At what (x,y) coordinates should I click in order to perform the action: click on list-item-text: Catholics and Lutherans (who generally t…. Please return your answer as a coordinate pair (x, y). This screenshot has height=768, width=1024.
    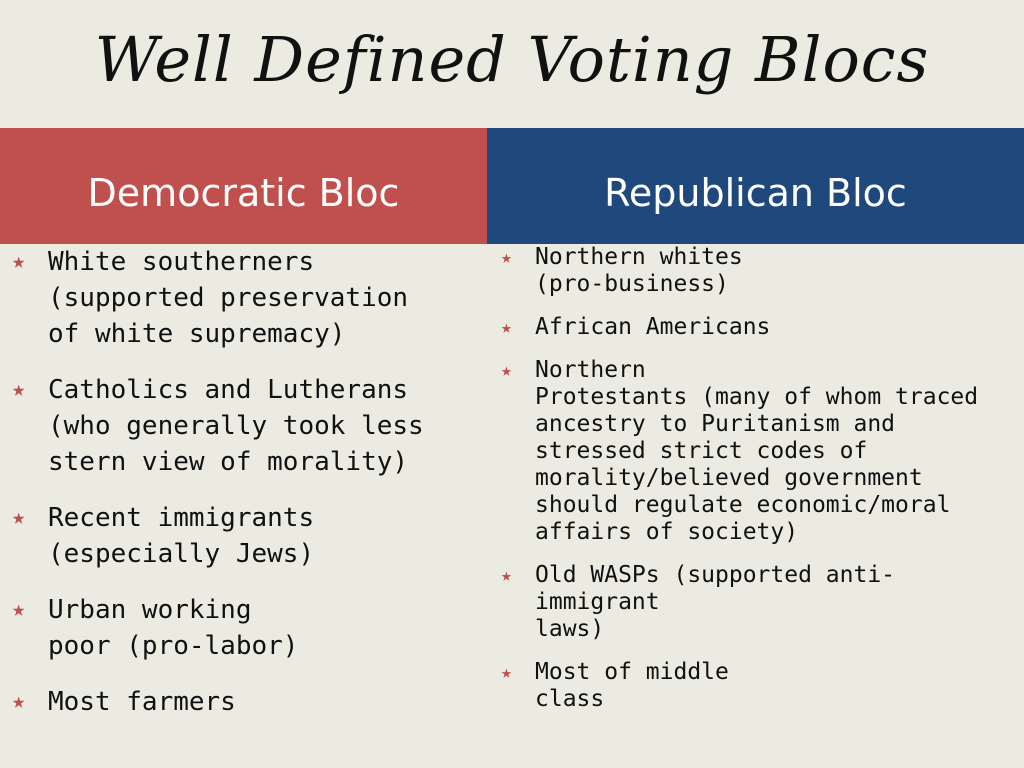
    Looking at the image, I should click on (236, 426).